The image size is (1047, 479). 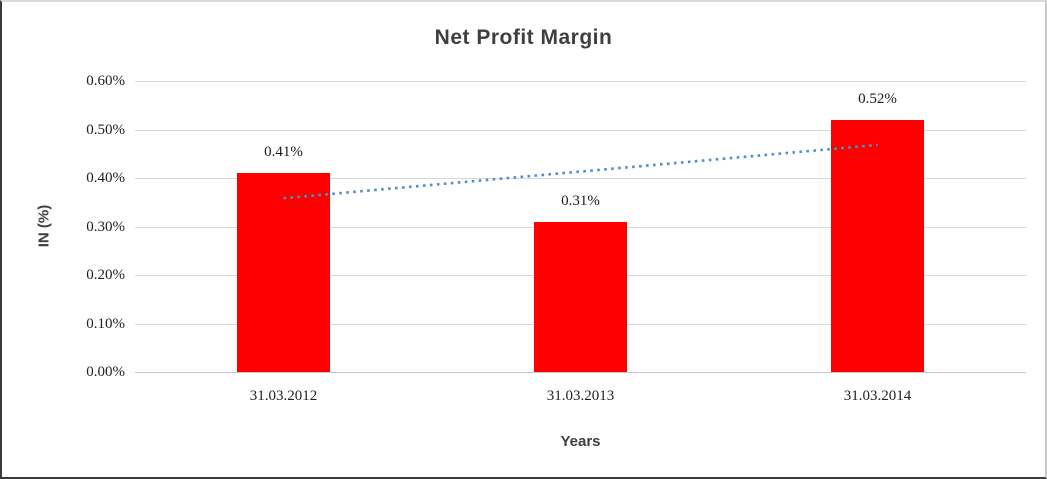 I want to click on bar-value-label: 0.41%, so click(x=283, y=152).